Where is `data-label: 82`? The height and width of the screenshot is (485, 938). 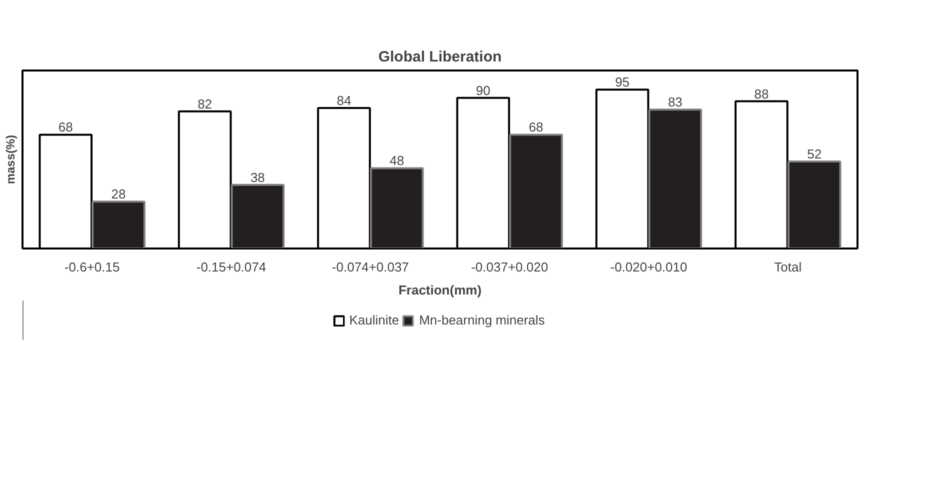 data-label: 82 is located at coordinates (205, 104).